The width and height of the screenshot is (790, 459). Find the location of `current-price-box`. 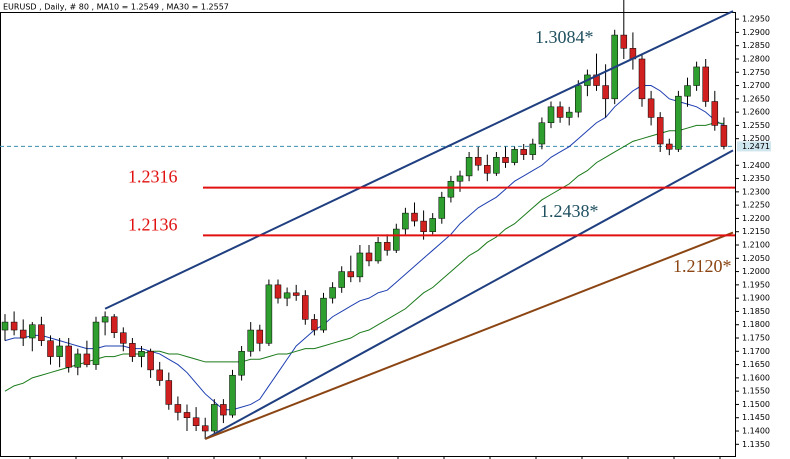

current-price-box is located at coordinates (754, 146).